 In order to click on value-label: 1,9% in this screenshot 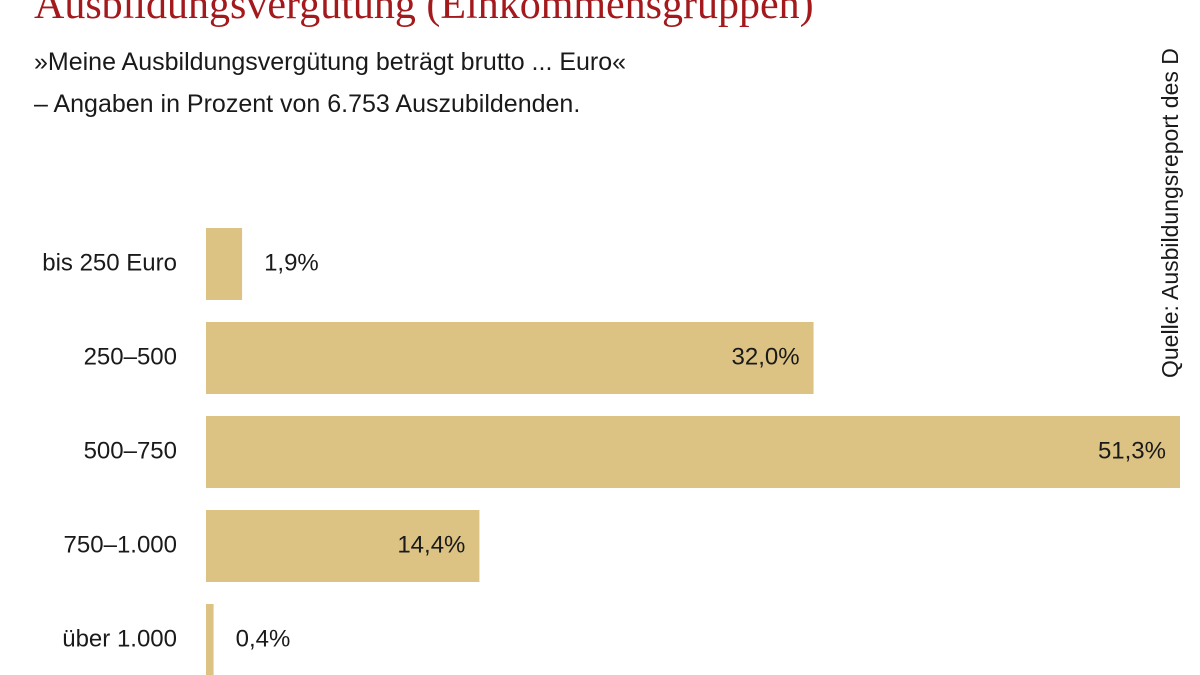, I will do `click(291, 262)`.